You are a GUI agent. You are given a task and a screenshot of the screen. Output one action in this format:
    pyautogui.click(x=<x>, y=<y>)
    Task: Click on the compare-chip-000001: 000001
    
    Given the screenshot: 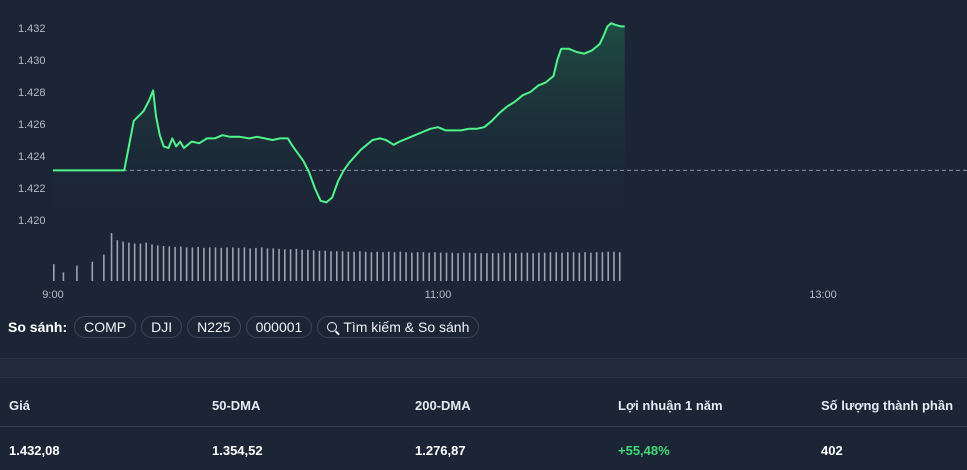 What is the action you would take?
    pyautogui.click(x=279, y=327)
    